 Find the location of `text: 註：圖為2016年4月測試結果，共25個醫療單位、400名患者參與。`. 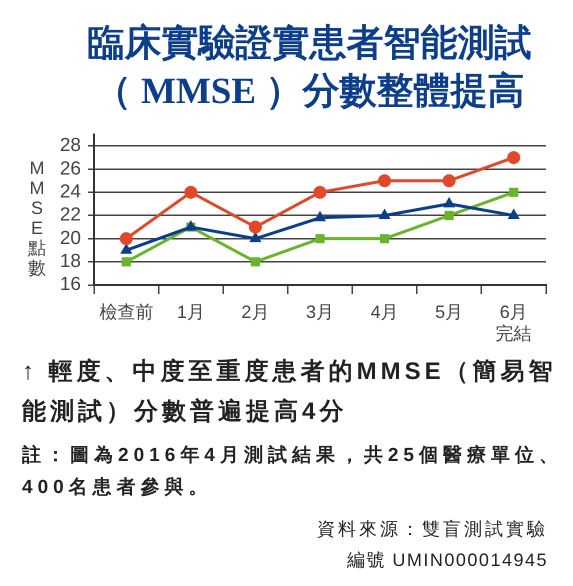

text: 註：圖為2016年4月測試結果，共25個醫療單位、400名患者參與。 is located at coordinates (293, 472).